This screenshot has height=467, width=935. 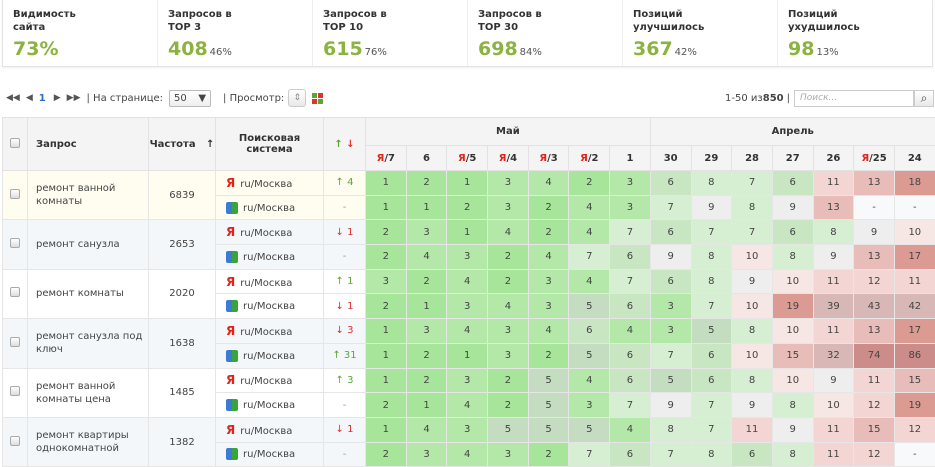 What do you see at coordinates (914, 306) in the screenshot?
I see `position-cell: 42` at bounding box center [914, 306].